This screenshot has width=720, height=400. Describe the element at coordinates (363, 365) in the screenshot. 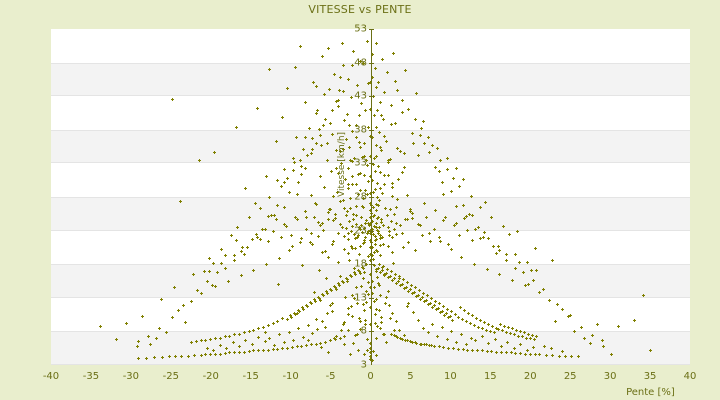

I see `y-tick-label: 3` at that location.